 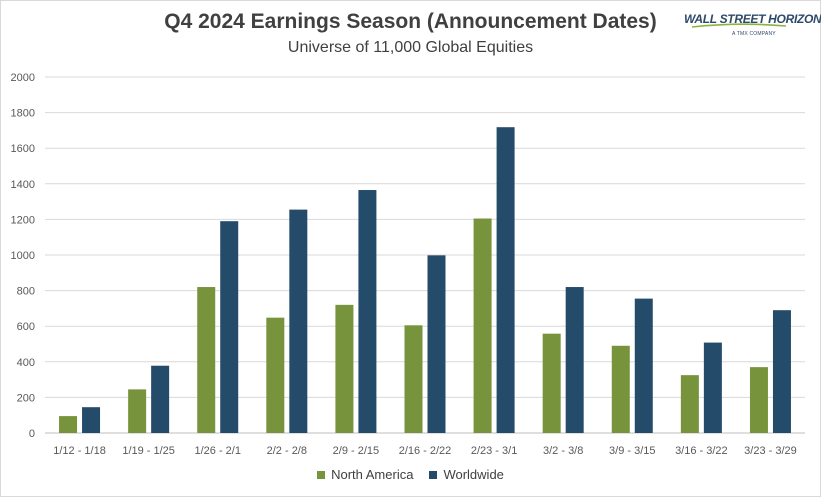 What do you see at coordinates (287, 451) in the screenshot?
I see `x-tick-label: 2/2 - 2/8` at bounding box center [287, 451].